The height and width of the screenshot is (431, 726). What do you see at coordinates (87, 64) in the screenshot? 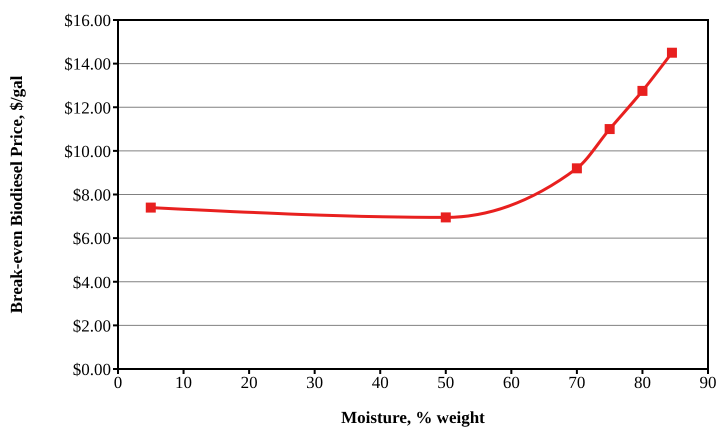
I see `y-tick-label: $14.00` at bounding box center [87, 64].